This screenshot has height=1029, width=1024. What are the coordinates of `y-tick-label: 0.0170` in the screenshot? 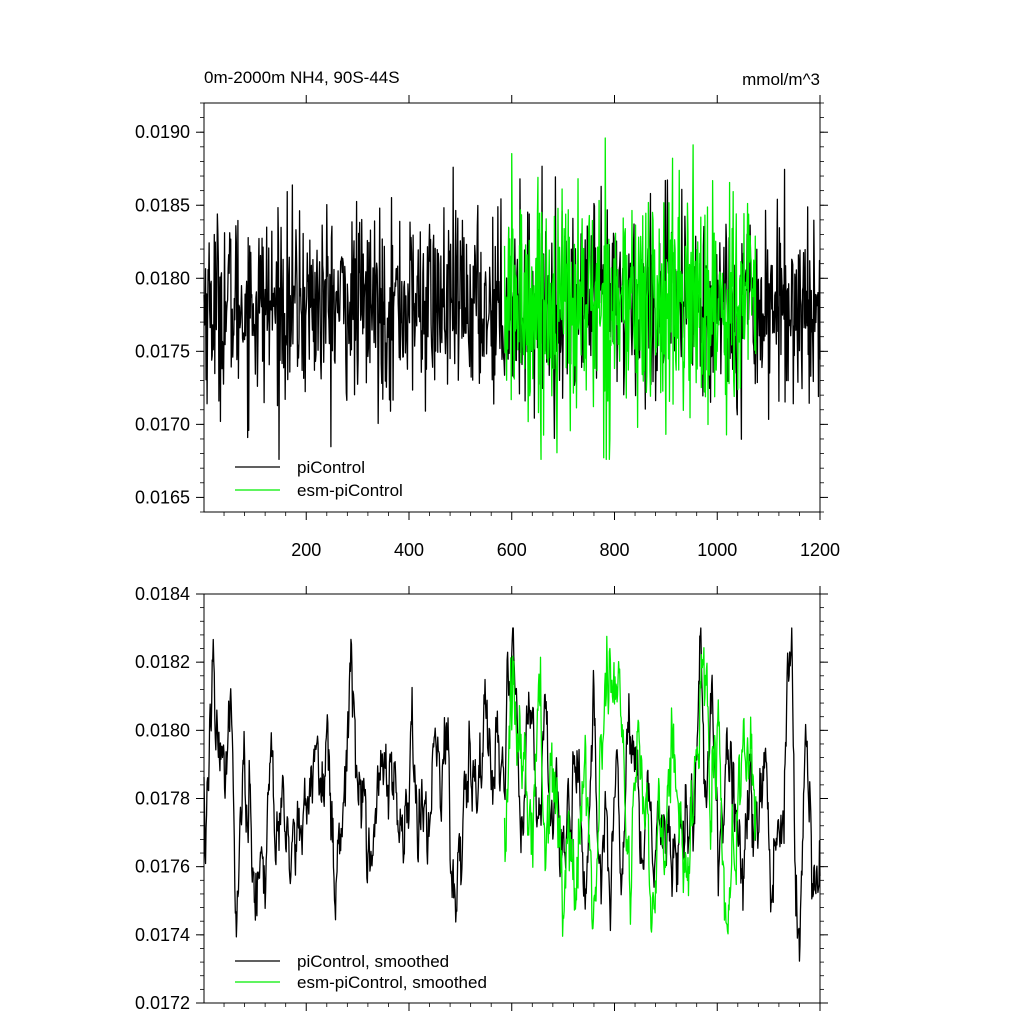 It's located at (162, 424).